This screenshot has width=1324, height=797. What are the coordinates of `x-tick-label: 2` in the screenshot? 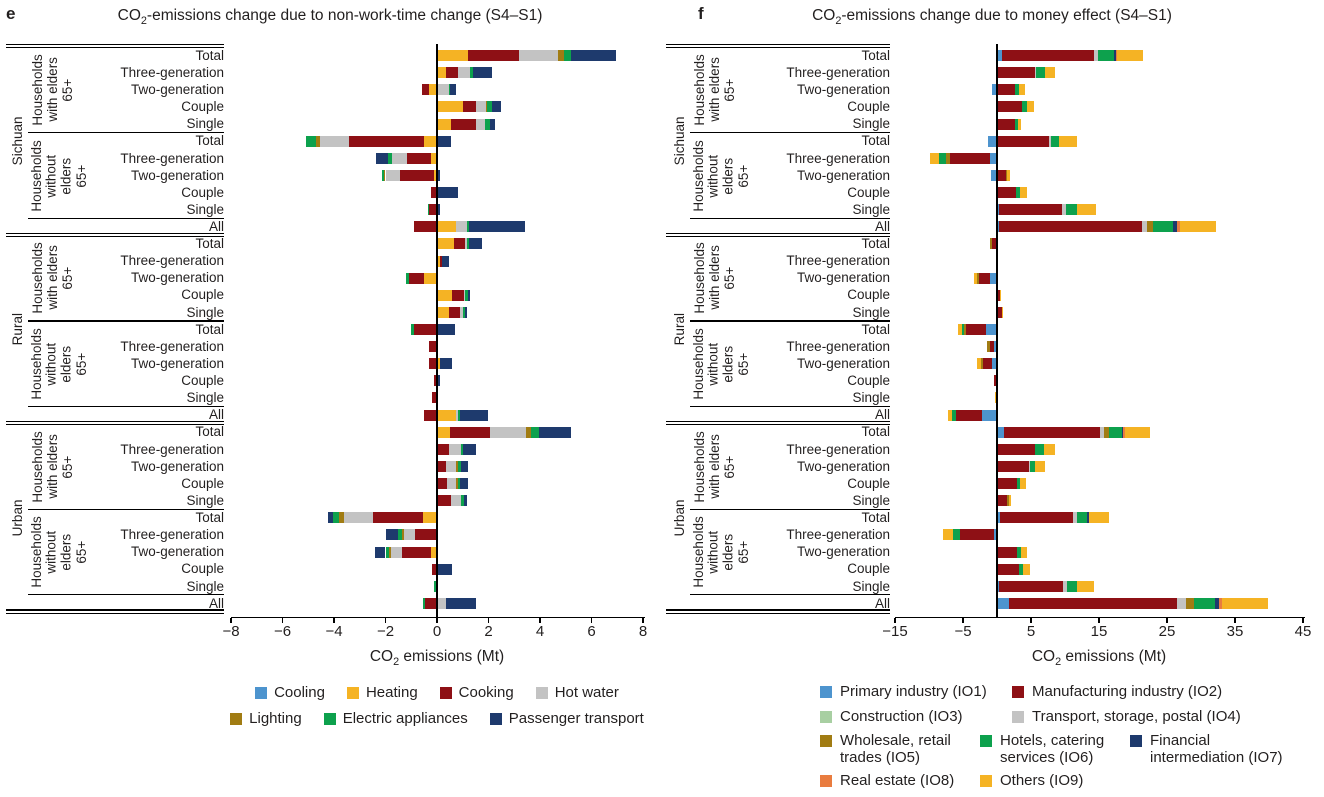 It's located at (488, 631).